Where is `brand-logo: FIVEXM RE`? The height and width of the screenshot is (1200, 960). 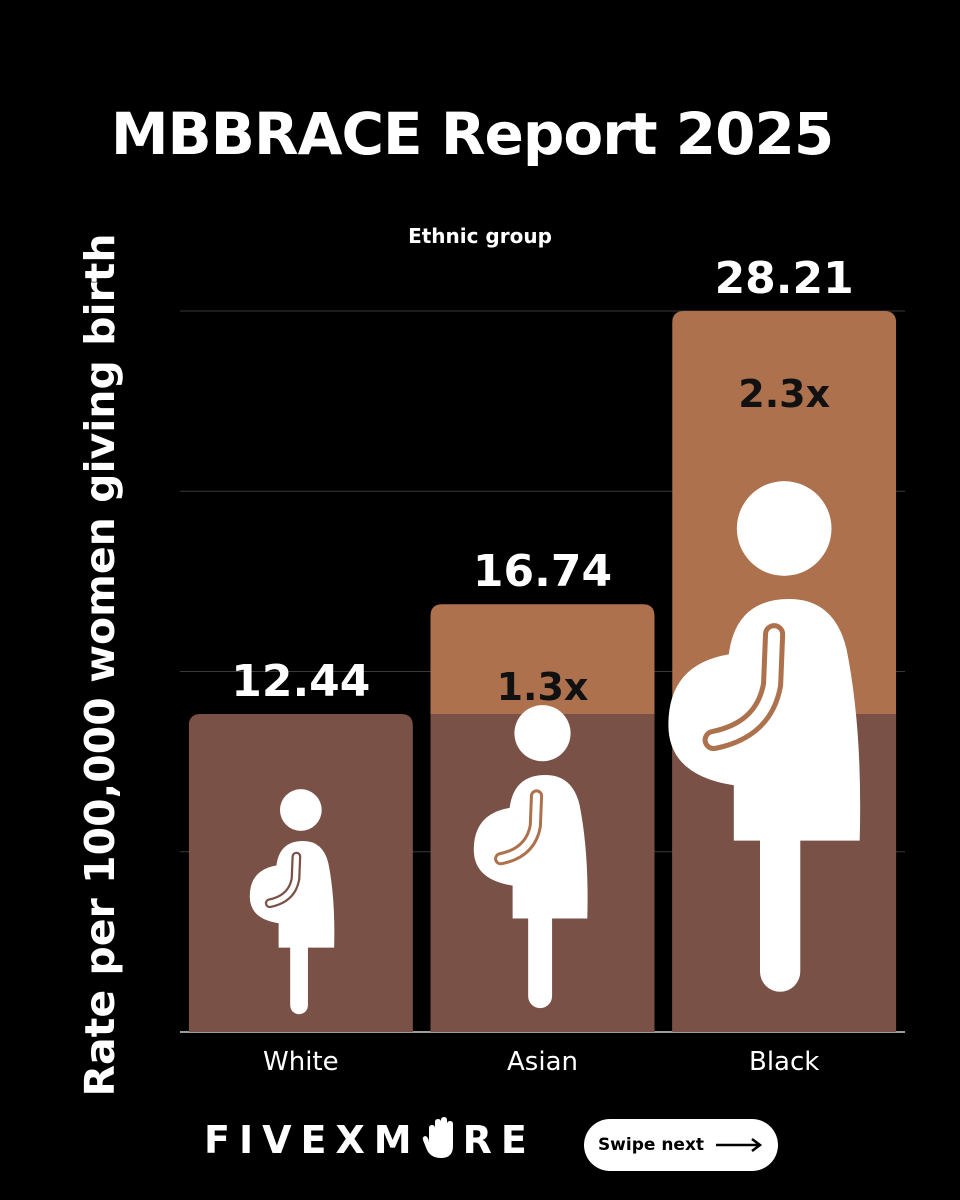 brand-logo: FIVEXM RE is located at coordinates (370, 1142).